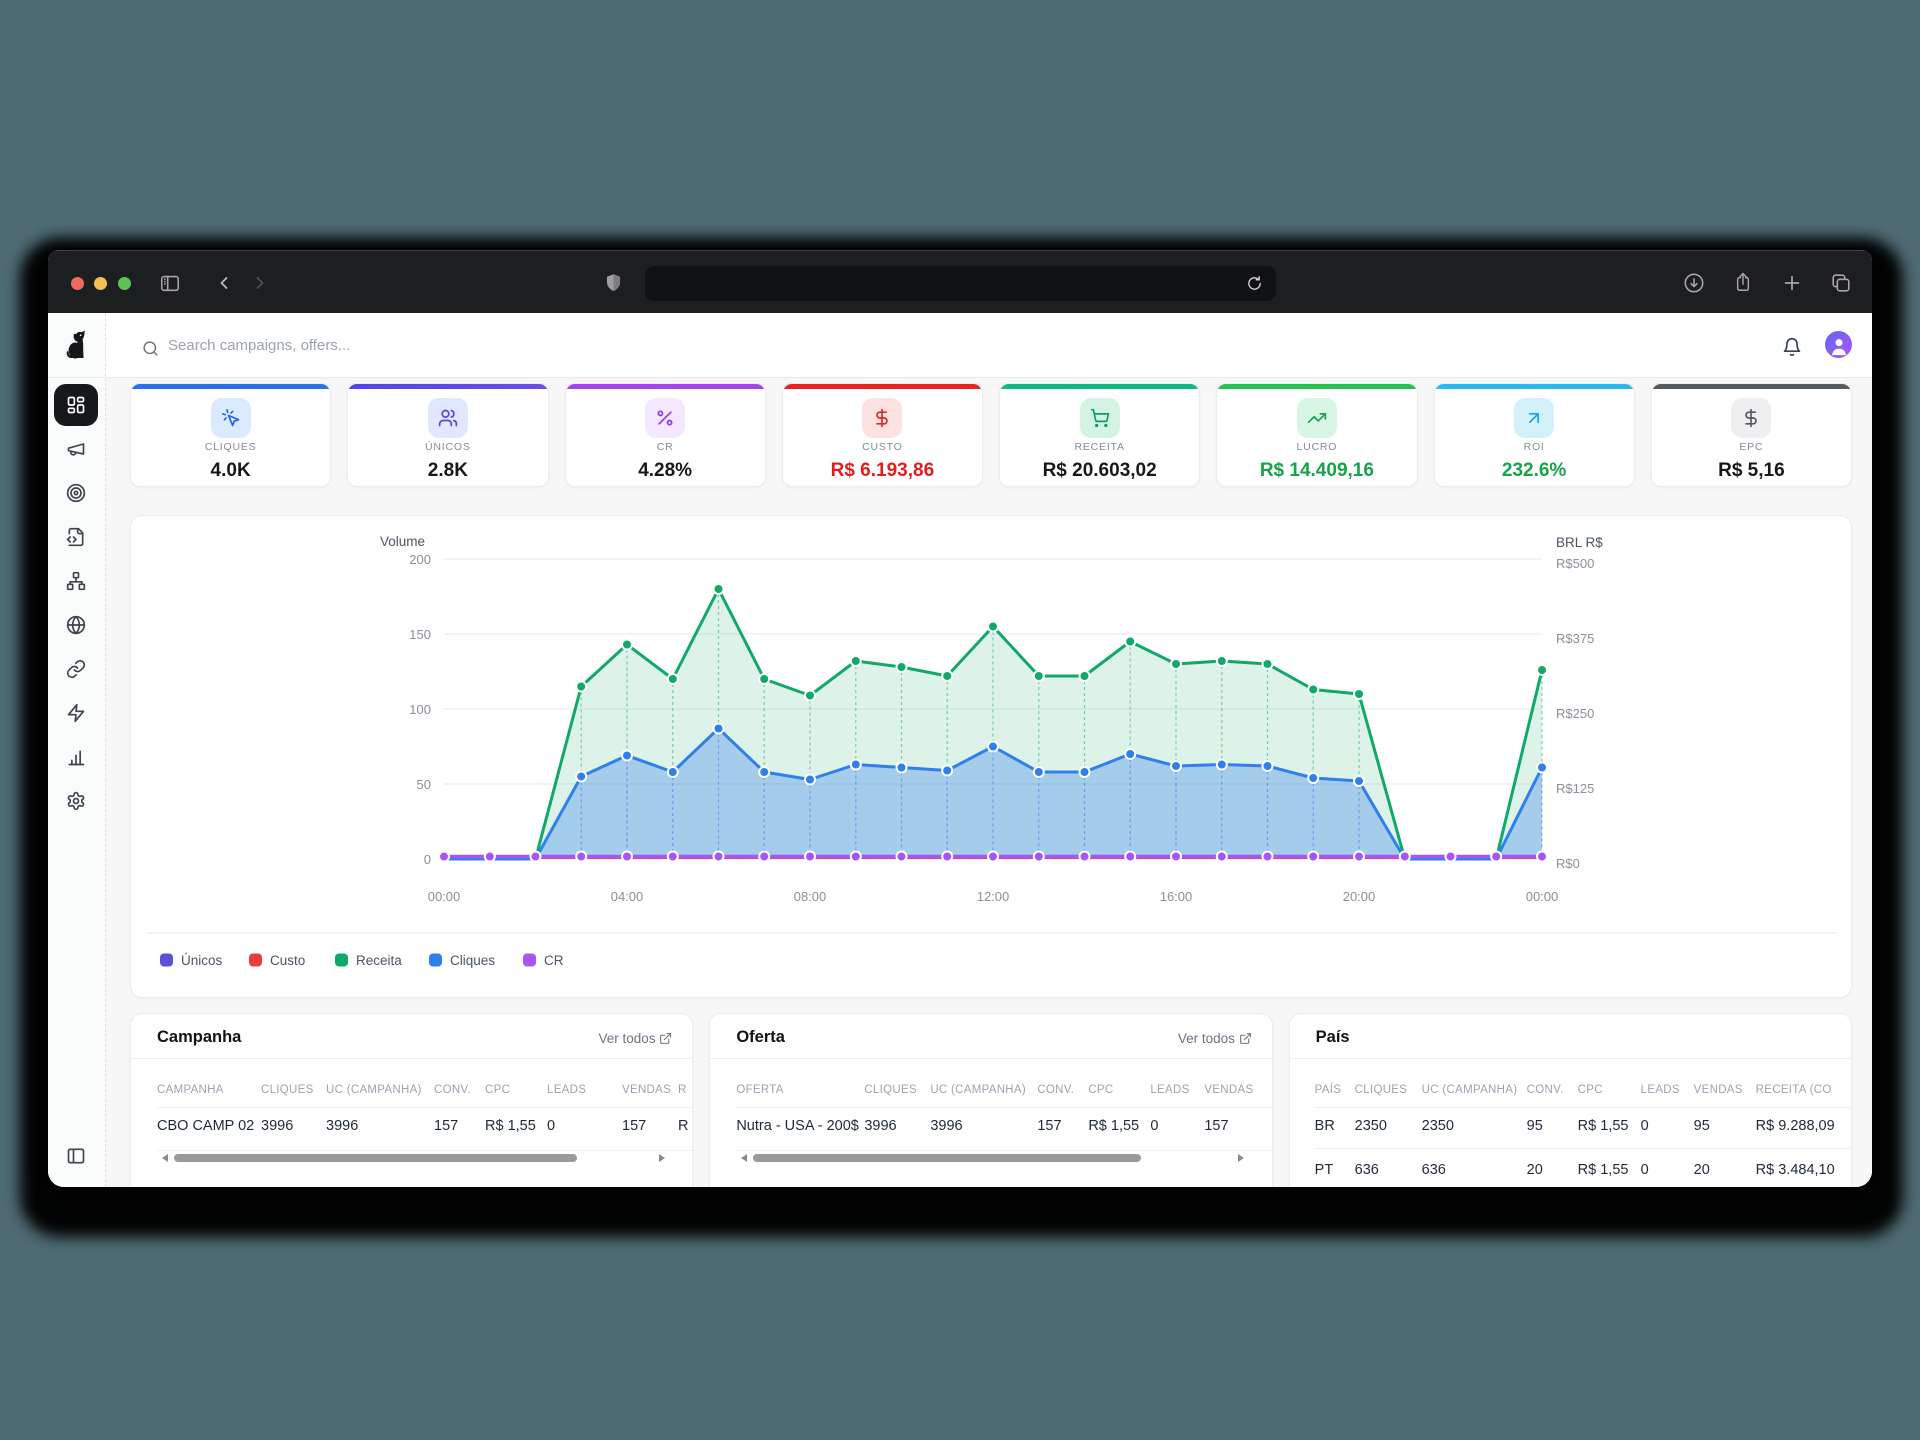 The width and height of the screenshot is (1920, 1440). Describe the element at coordinates (402, 541) in the screenshot. I see `svg-text: Volume` at that location.